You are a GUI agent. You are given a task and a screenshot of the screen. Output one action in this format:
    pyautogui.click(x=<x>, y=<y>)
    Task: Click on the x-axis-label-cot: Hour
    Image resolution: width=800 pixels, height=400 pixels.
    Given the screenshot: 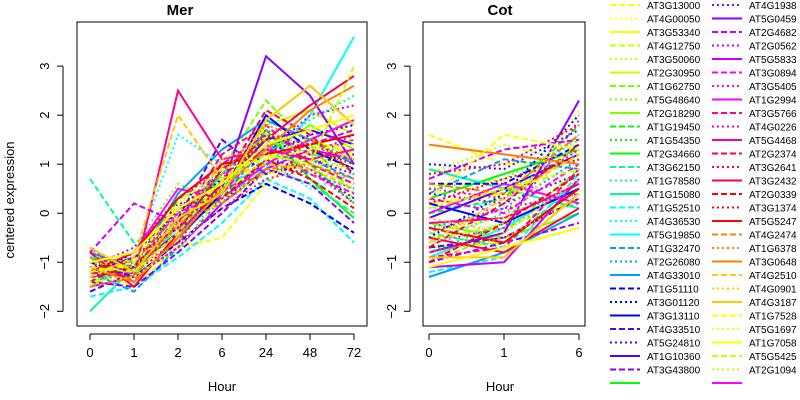 What is the action you would take?
    pyautogui.click(x=500, y=386)
    